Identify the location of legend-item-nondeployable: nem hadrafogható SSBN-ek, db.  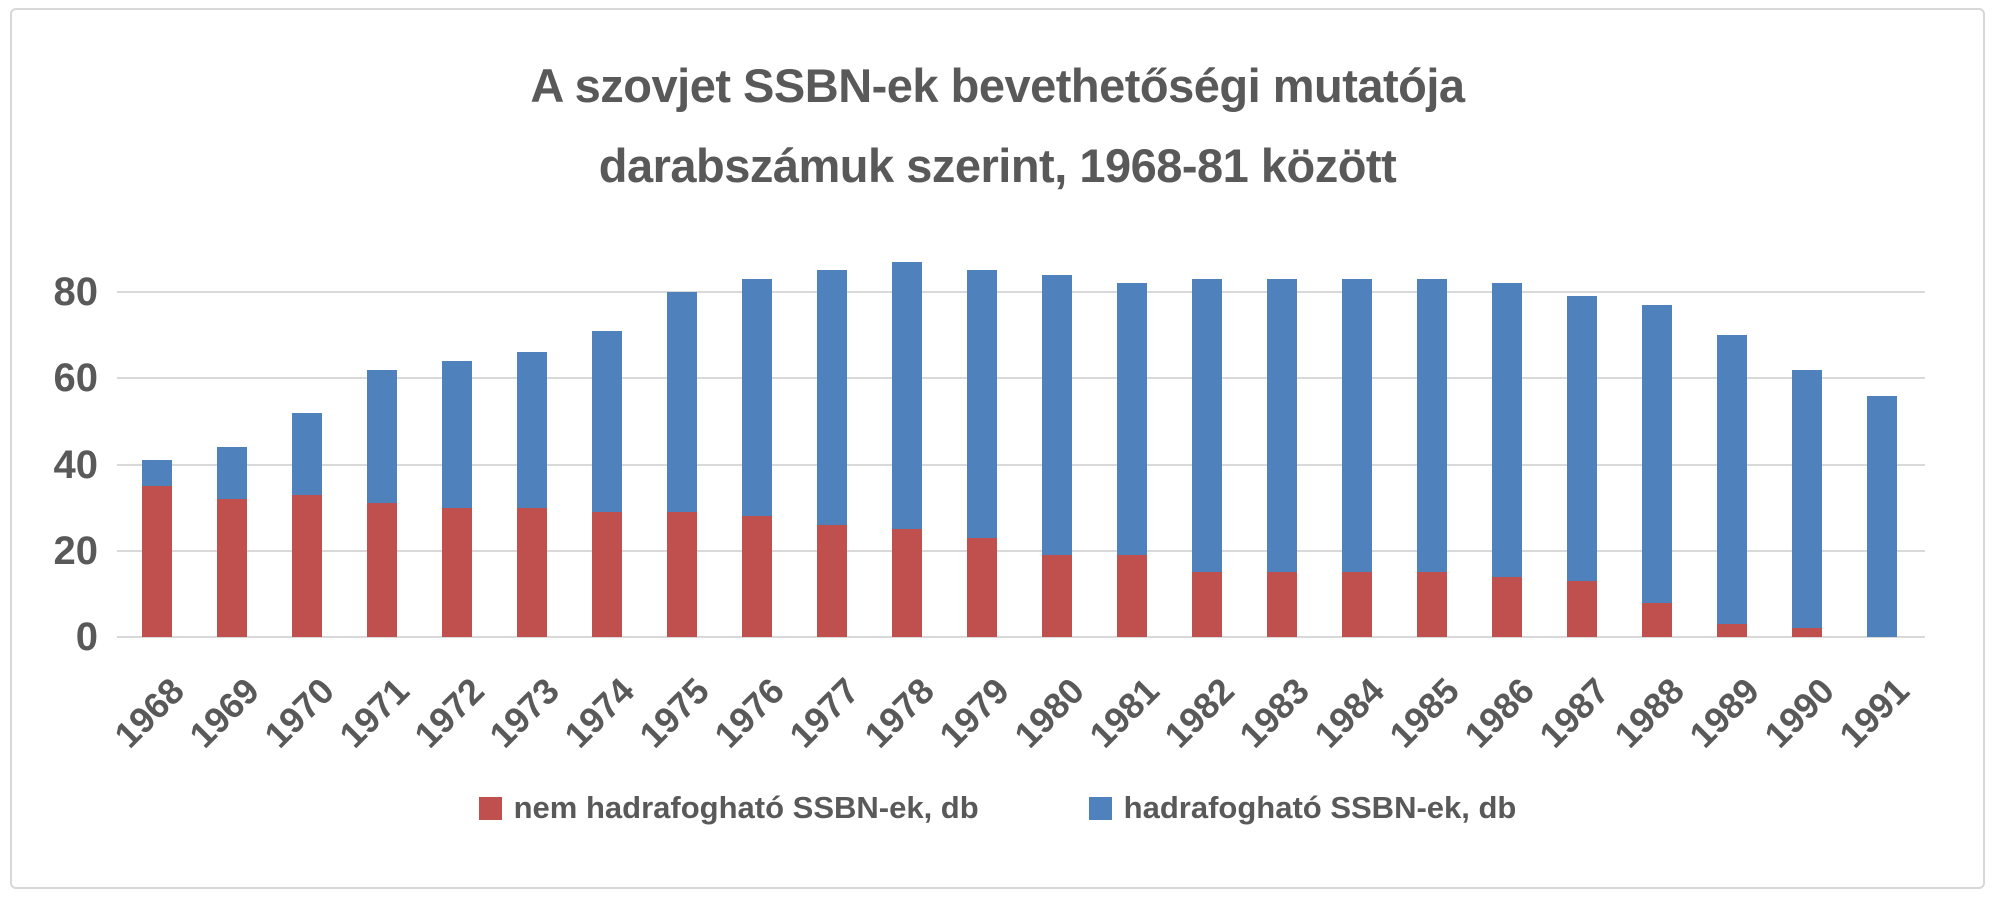
(728, 808).